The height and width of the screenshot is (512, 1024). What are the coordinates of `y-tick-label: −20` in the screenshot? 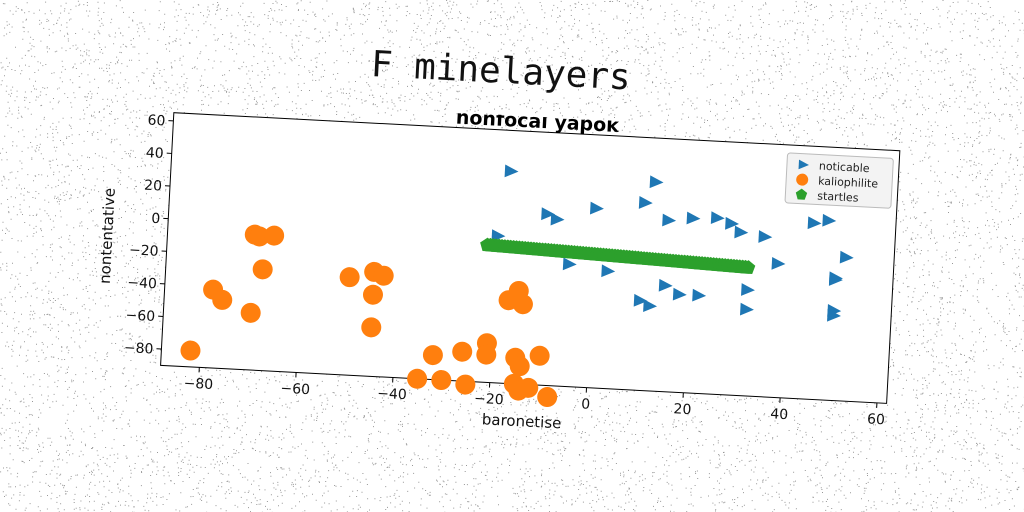 It's located at (144, 251).